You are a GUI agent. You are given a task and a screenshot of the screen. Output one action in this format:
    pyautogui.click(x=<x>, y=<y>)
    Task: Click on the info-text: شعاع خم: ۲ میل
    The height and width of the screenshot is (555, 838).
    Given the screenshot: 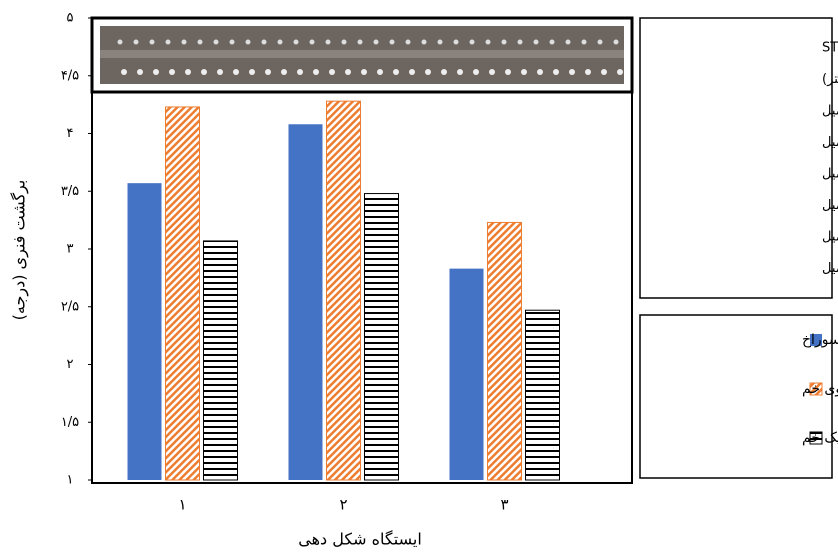 What is the action you would take?
    pyautogui.click(x=830, y=174)
    